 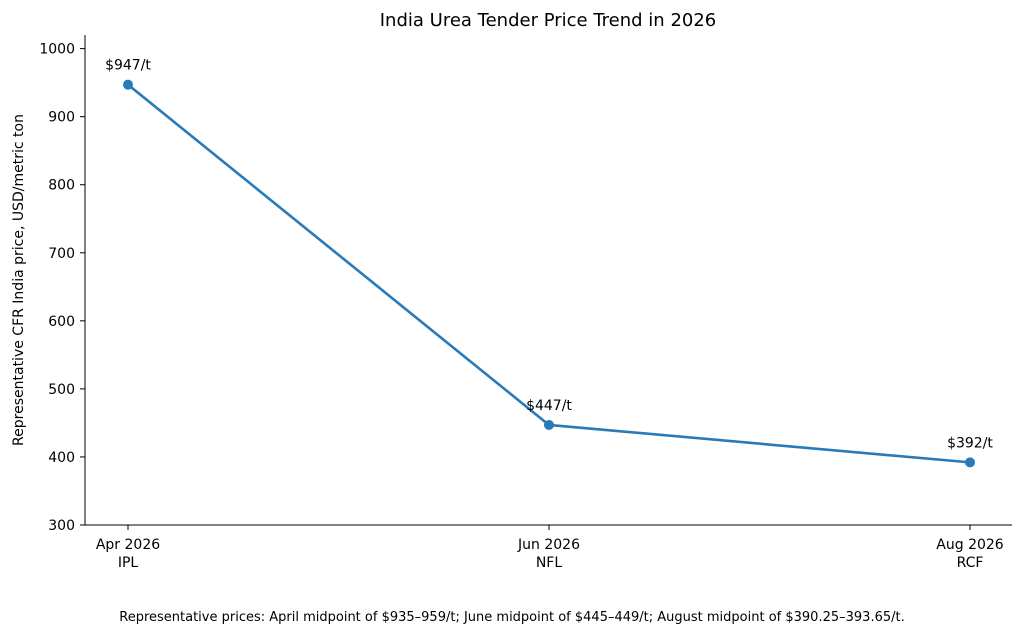 What do you see at coordinates (970, 443) in the screenshot?
I see `data-label: $392/t` at bounding box center [970, 443].